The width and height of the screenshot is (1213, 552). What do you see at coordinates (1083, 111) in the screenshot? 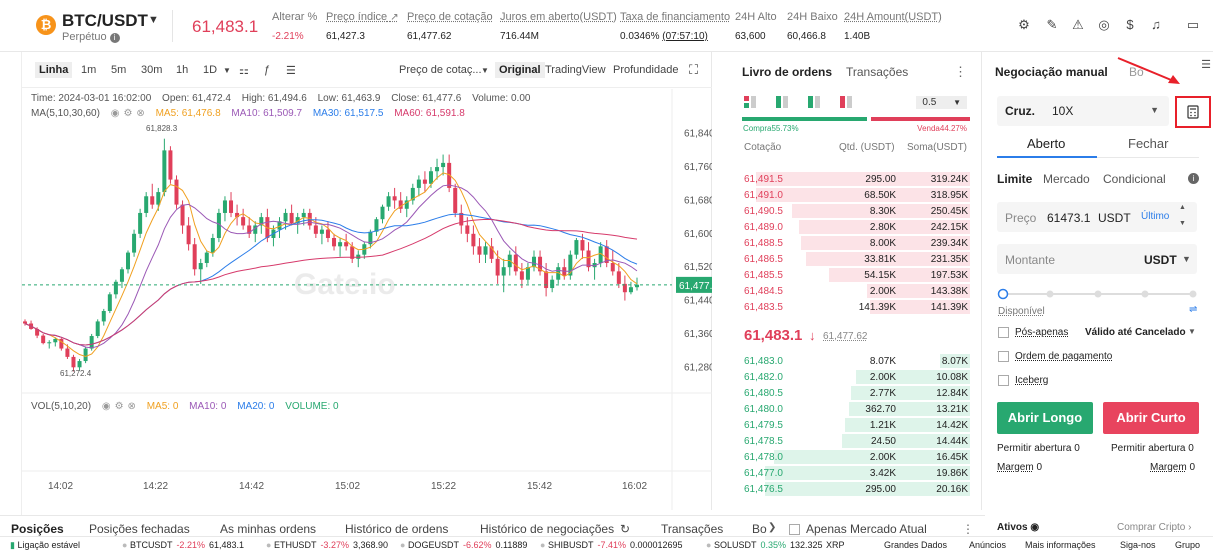
I see `margin-leverage-select: Cruz. 10X ▼` at bounding box center [1083, 111].